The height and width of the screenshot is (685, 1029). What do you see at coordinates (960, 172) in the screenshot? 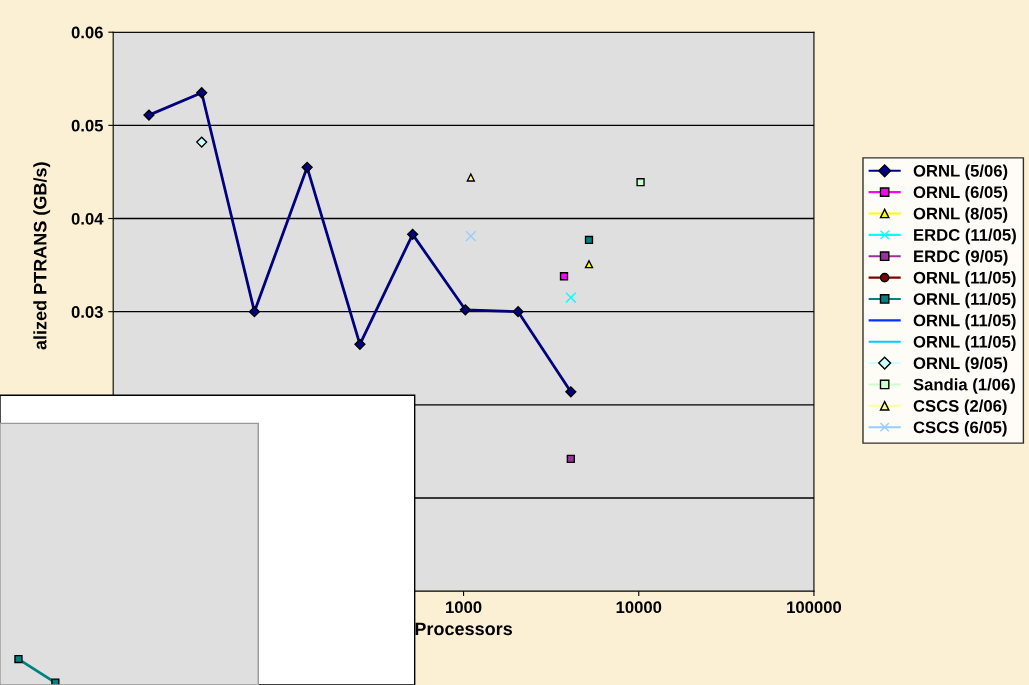
I see `legend-label: ORNL (5/06)` at bounding box center [960, 172].